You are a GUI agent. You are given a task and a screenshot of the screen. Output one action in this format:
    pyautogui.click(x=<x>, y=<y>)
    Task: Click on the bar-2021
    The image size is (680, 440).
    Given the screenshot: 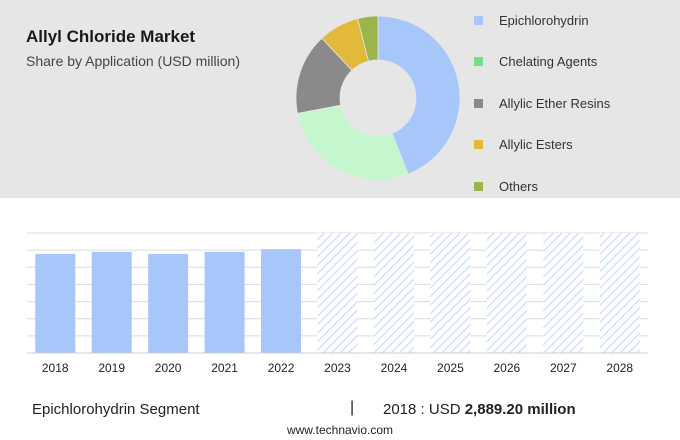 What is the action you would take?
    pyautogui.click(x=224, y=302)
    